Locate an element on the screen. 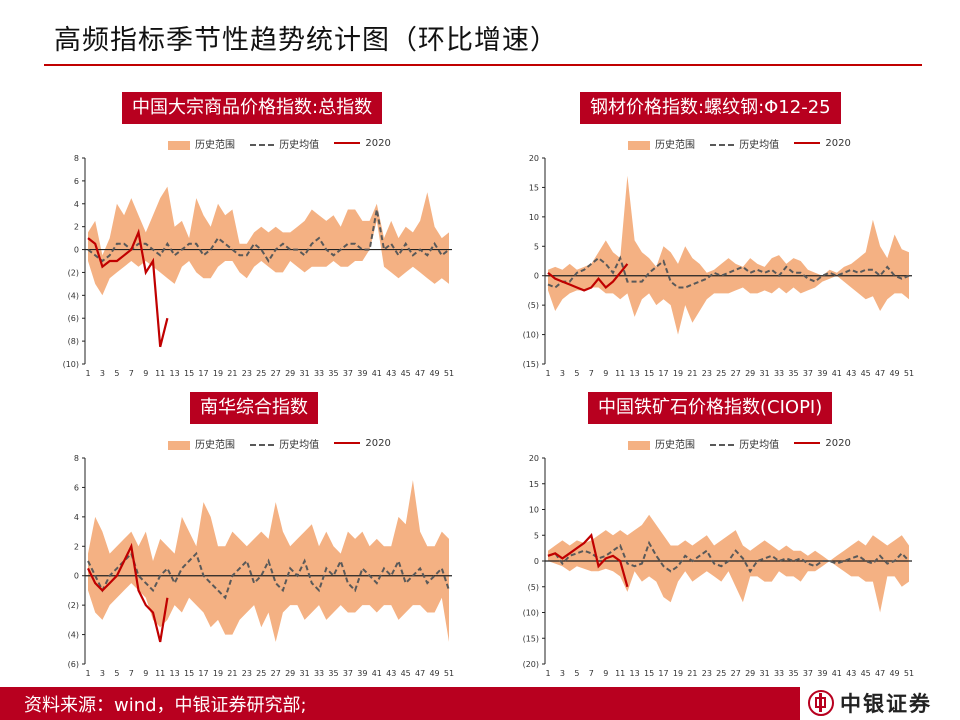 This screenshot has height=720, width=960. x-tick-label: 3 is located at coordinates (562, 373).